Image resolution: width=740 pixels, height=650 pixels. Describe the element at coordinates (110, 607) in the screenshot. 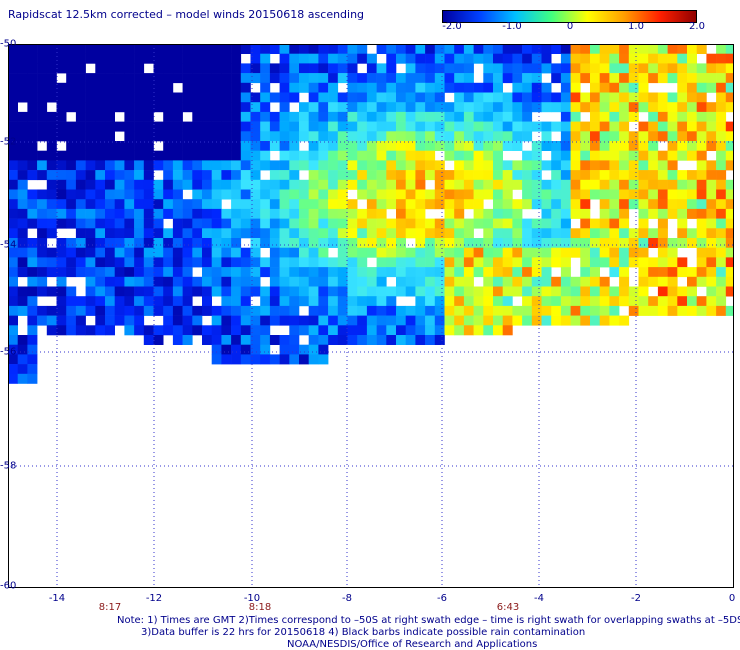

I see `pass-time: 8:17` at that location.